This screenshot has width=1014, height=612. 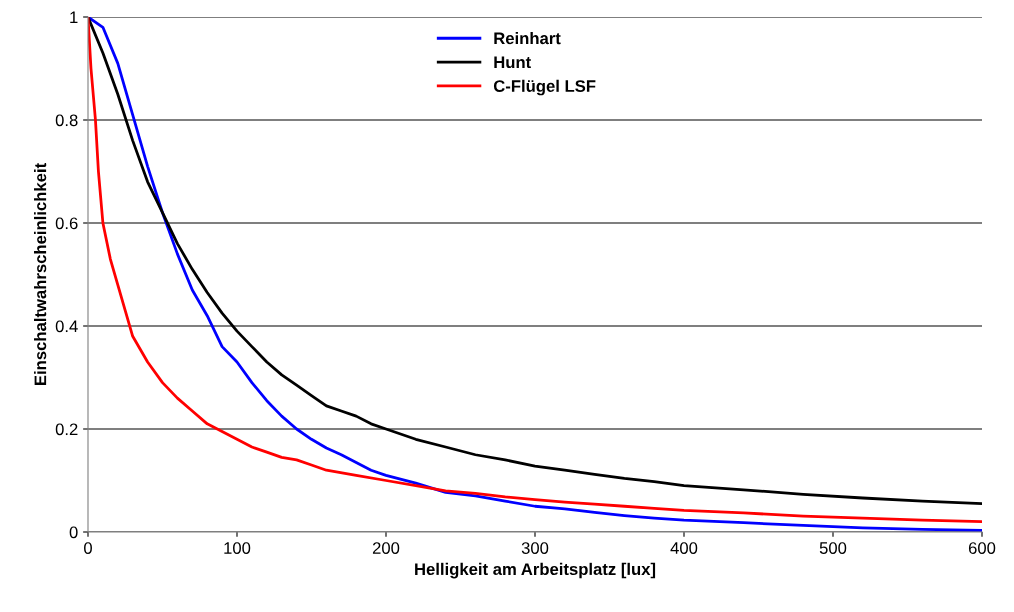 What do you see at coordinates (40, 274) in the screenshot?
I see `y-axis-title: Einschaltwahrscheinlichkeit` at bounding box center [40, 274].